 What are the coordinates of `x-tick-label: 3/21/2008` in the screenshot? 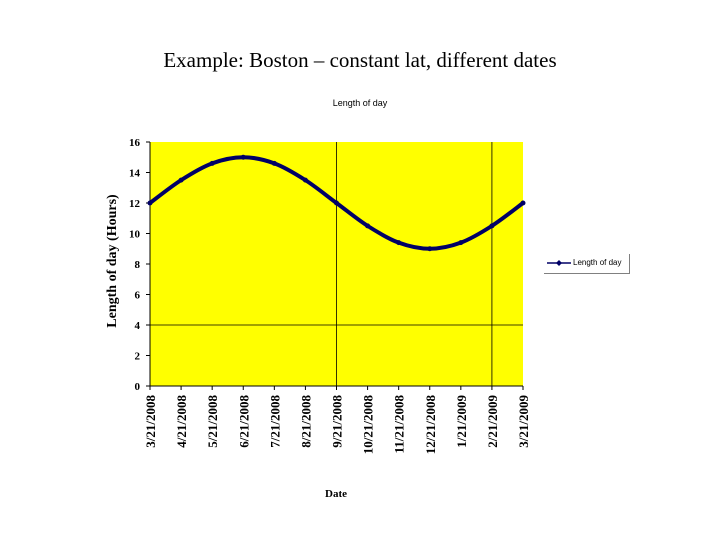 It's located at (150, 421).